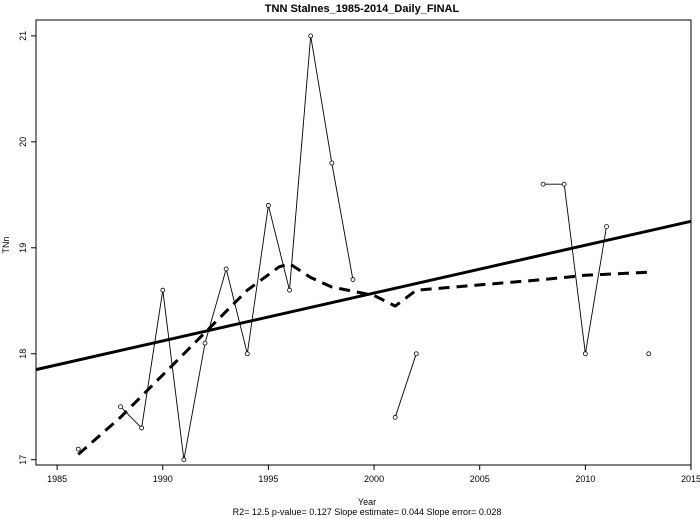 The width and height of the screenshot is (700, 519). Describe the element at coordinates (23, 248) in the screenshot. I see `y-tick-label: 19` at that location.